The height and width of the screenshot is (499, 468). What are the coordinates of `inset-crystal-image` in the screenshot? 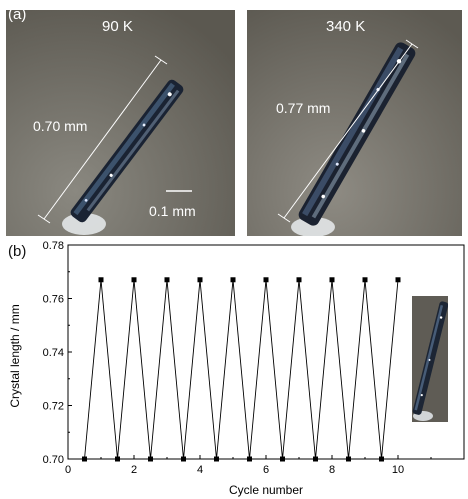 It's located at (430, 359).